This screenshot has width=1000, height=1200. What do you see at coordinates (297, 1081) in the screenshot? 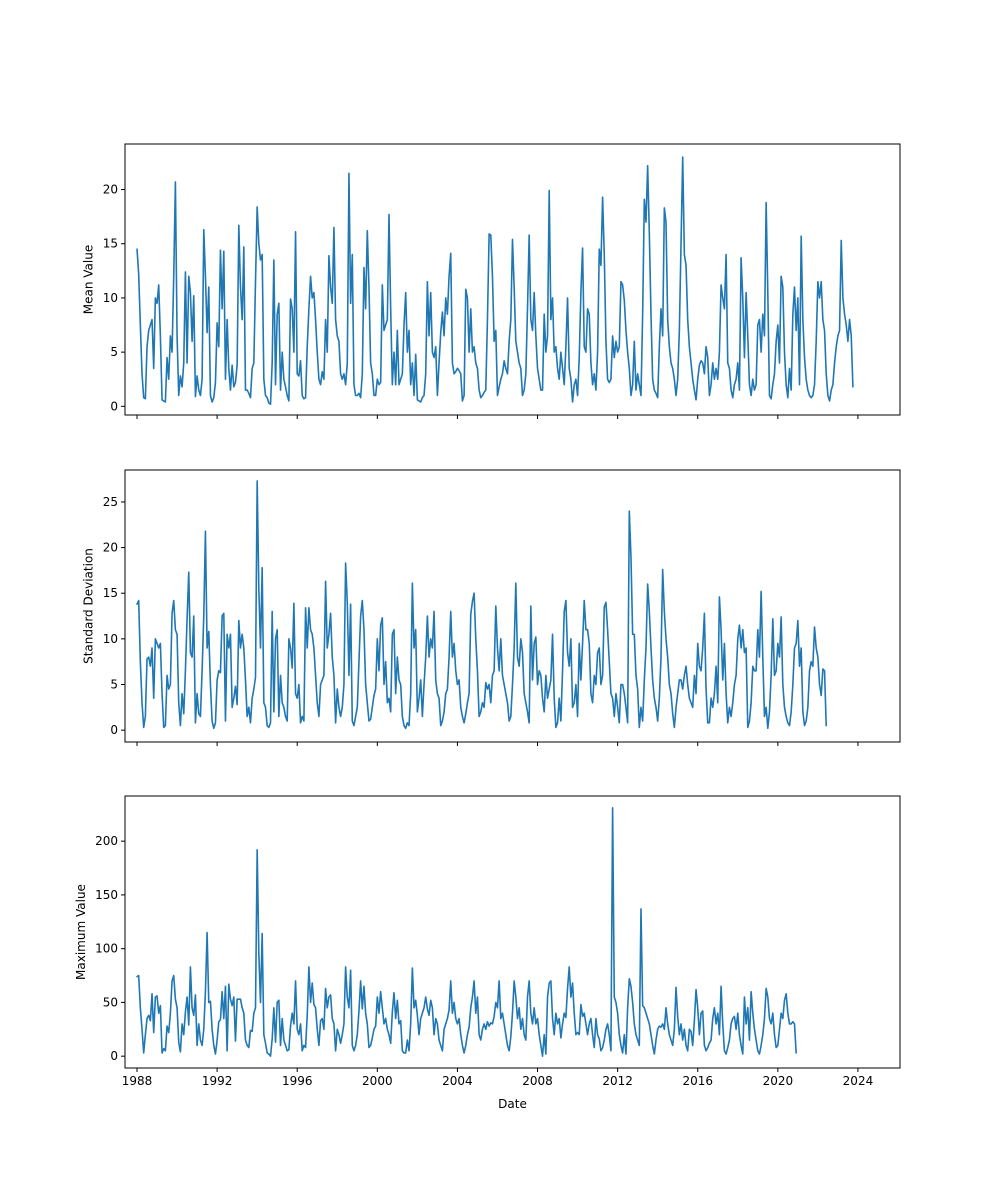
I see `maximum-value-x-tick-label: 1996` at bounding box center [297, 1081].